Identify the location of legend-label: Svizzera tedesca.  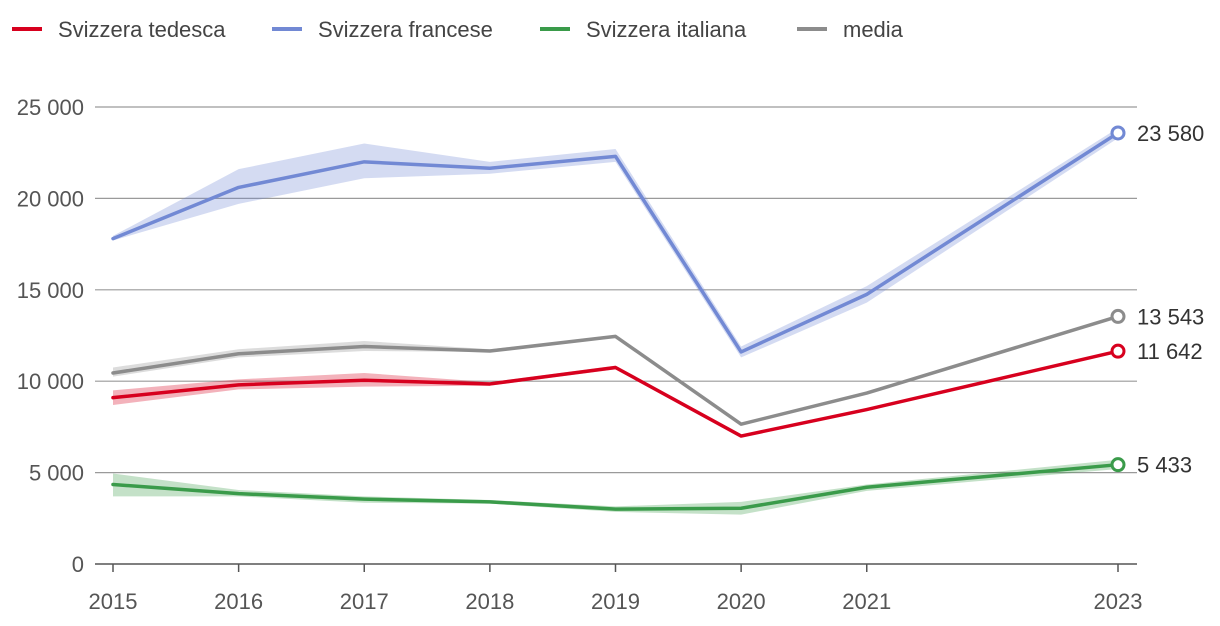
(142, 29).